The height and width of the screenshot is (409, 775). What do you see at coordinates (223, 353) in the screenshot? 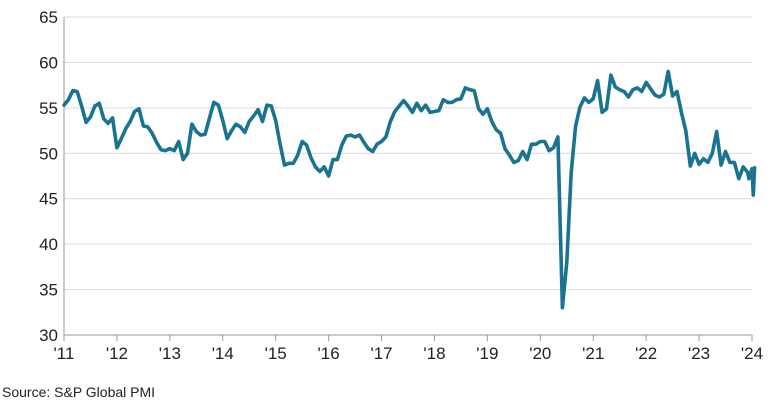
I see `x-tick-label: '14` at bounding box center [223, 353].